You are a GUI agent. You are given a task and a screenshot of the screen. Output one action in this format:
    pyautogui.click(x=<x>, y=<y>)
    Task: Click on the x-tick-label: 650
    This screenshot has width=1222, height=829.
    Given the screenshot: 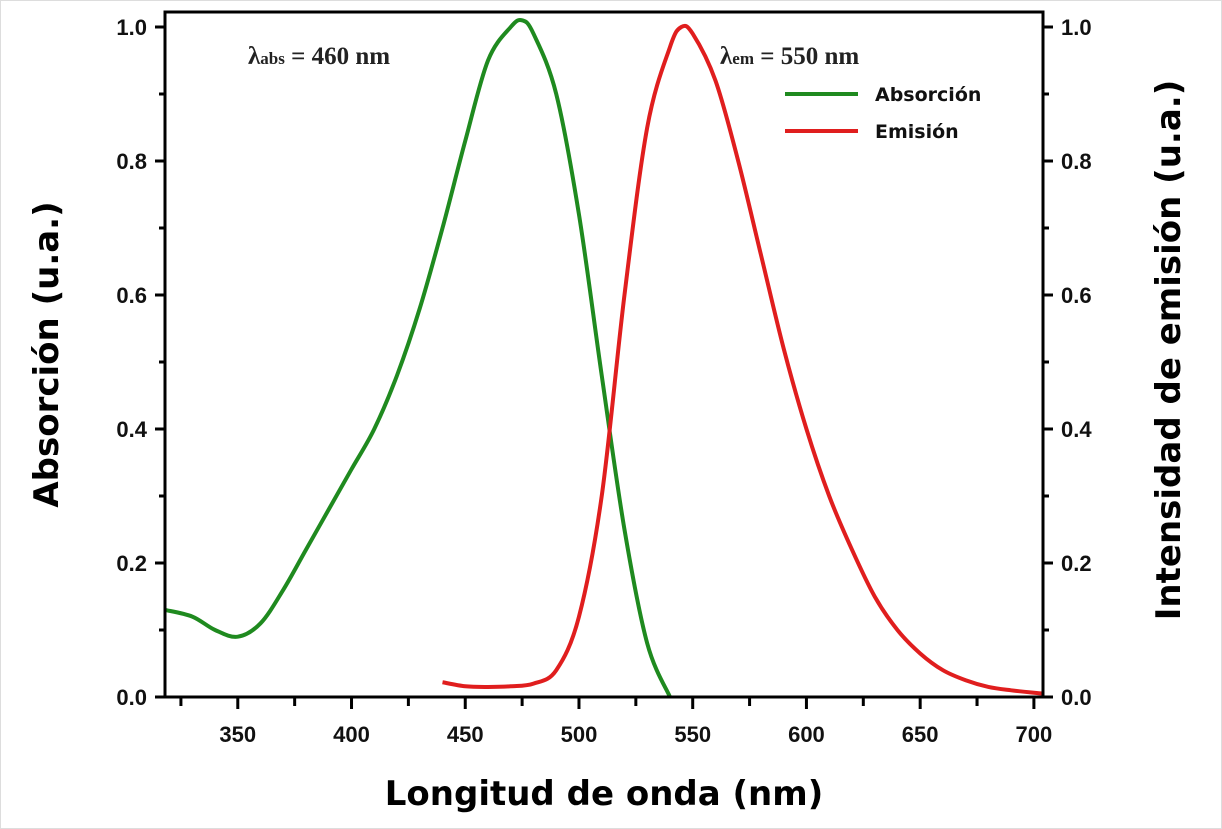 What is the action you would take?
    pyautogui.click(x=920, y=734)
    